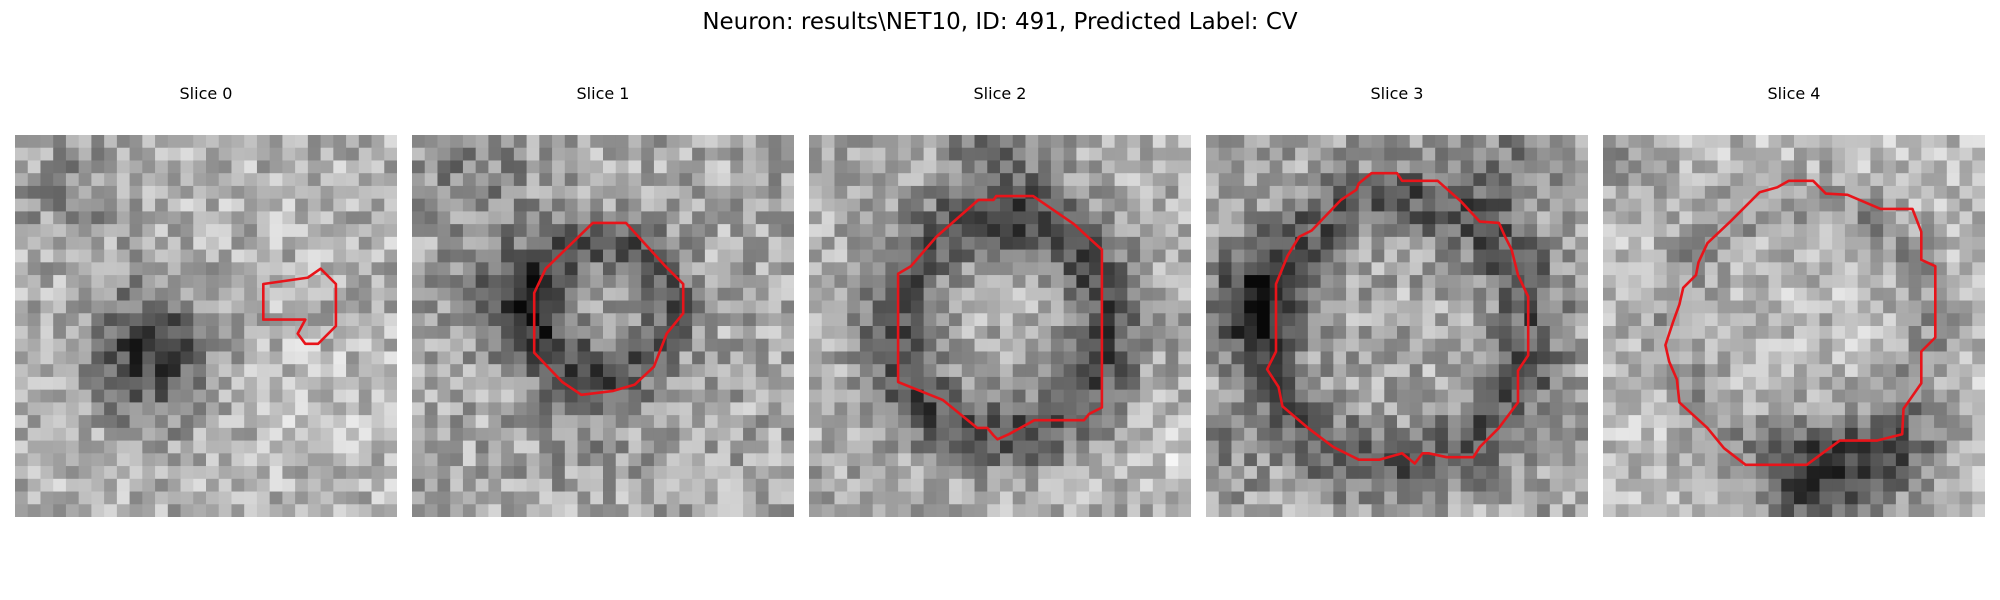 The width and height of the screenshot is (2000, 600). Describe the element at coordinates (1000, 93) in the screenshot. I see `slice-title-2: Slice 2` at that location.